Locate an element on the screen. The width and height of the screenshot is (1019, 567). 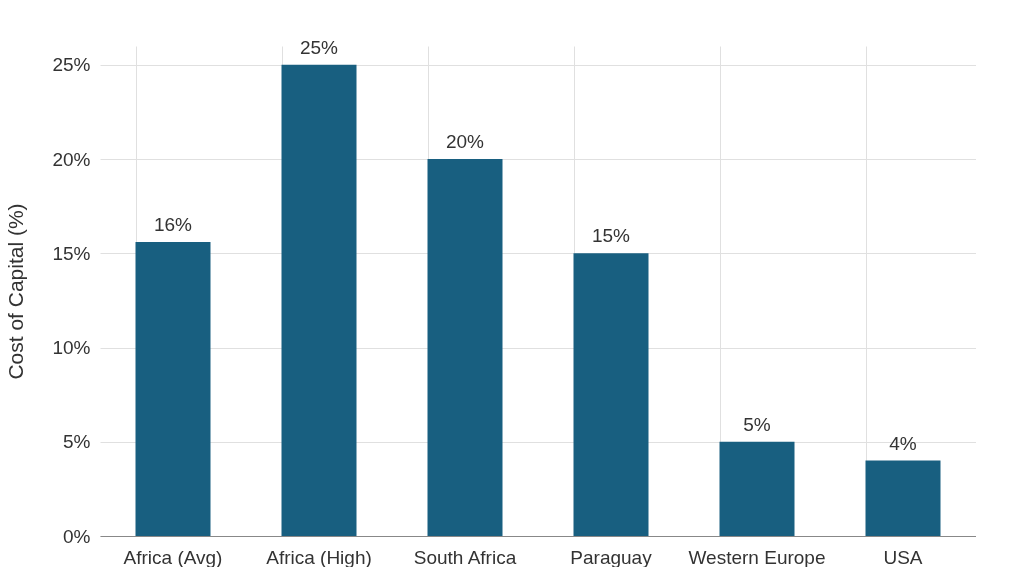
y-tick-label: 5% is located at coordinates (77, 442).